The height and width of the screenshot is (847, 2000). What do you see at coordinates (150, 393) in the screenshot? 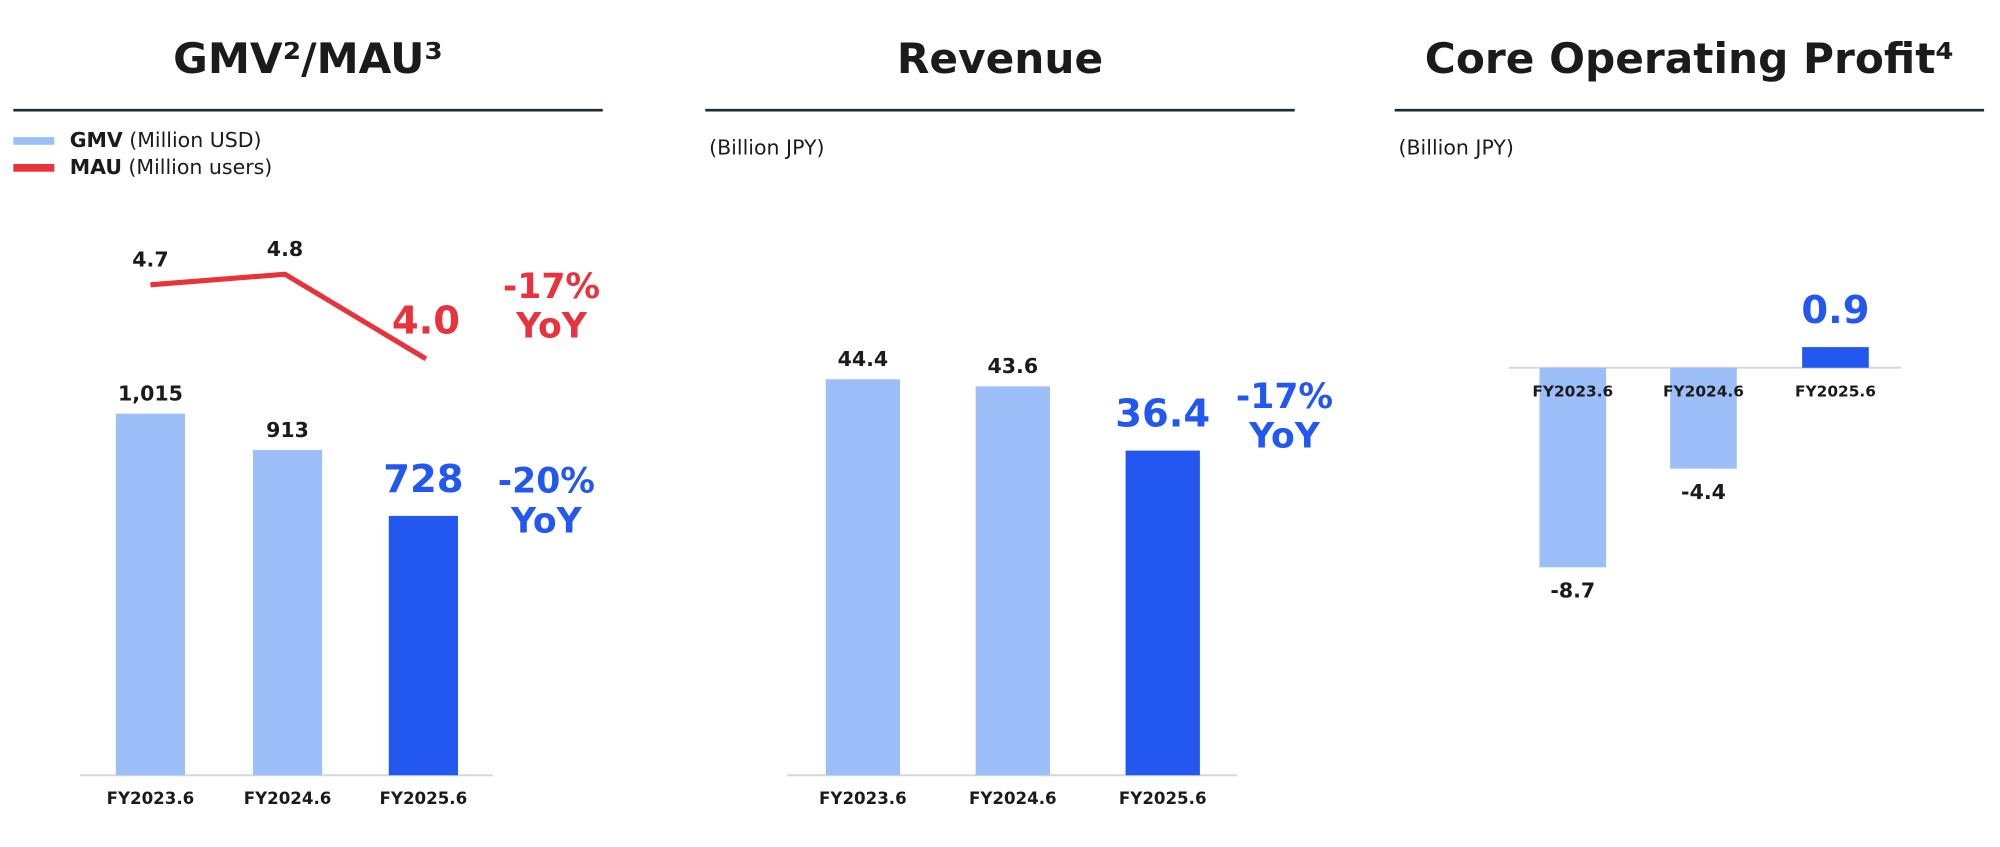
I see `value-label: 1,015` at bounding box center [150, 393].